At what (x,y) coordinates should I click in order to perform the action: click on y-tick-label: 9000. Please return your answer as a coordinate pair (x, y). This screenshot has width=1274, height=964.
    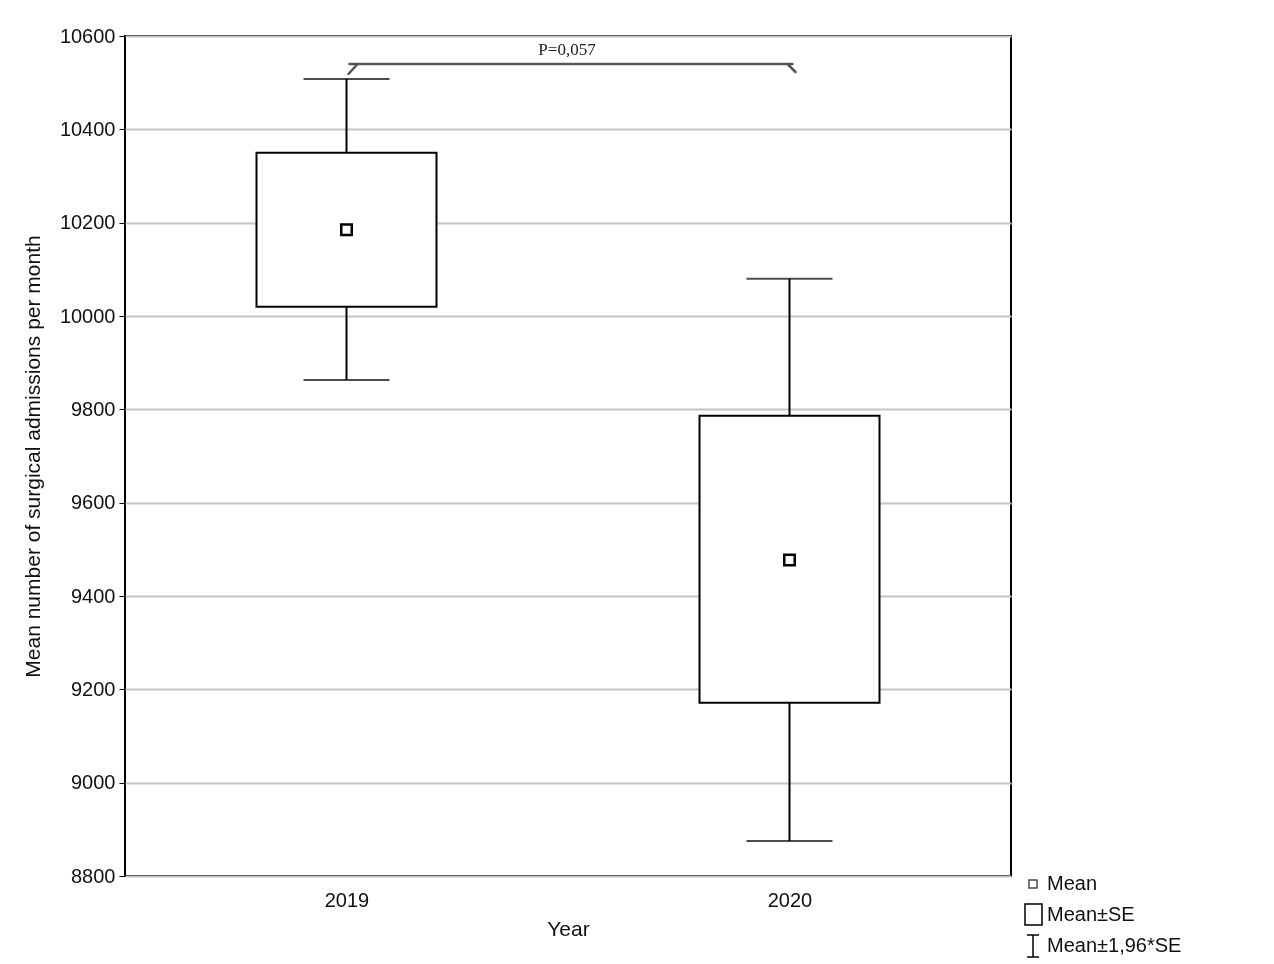
    Looking at the image, I should click on (93, 782).